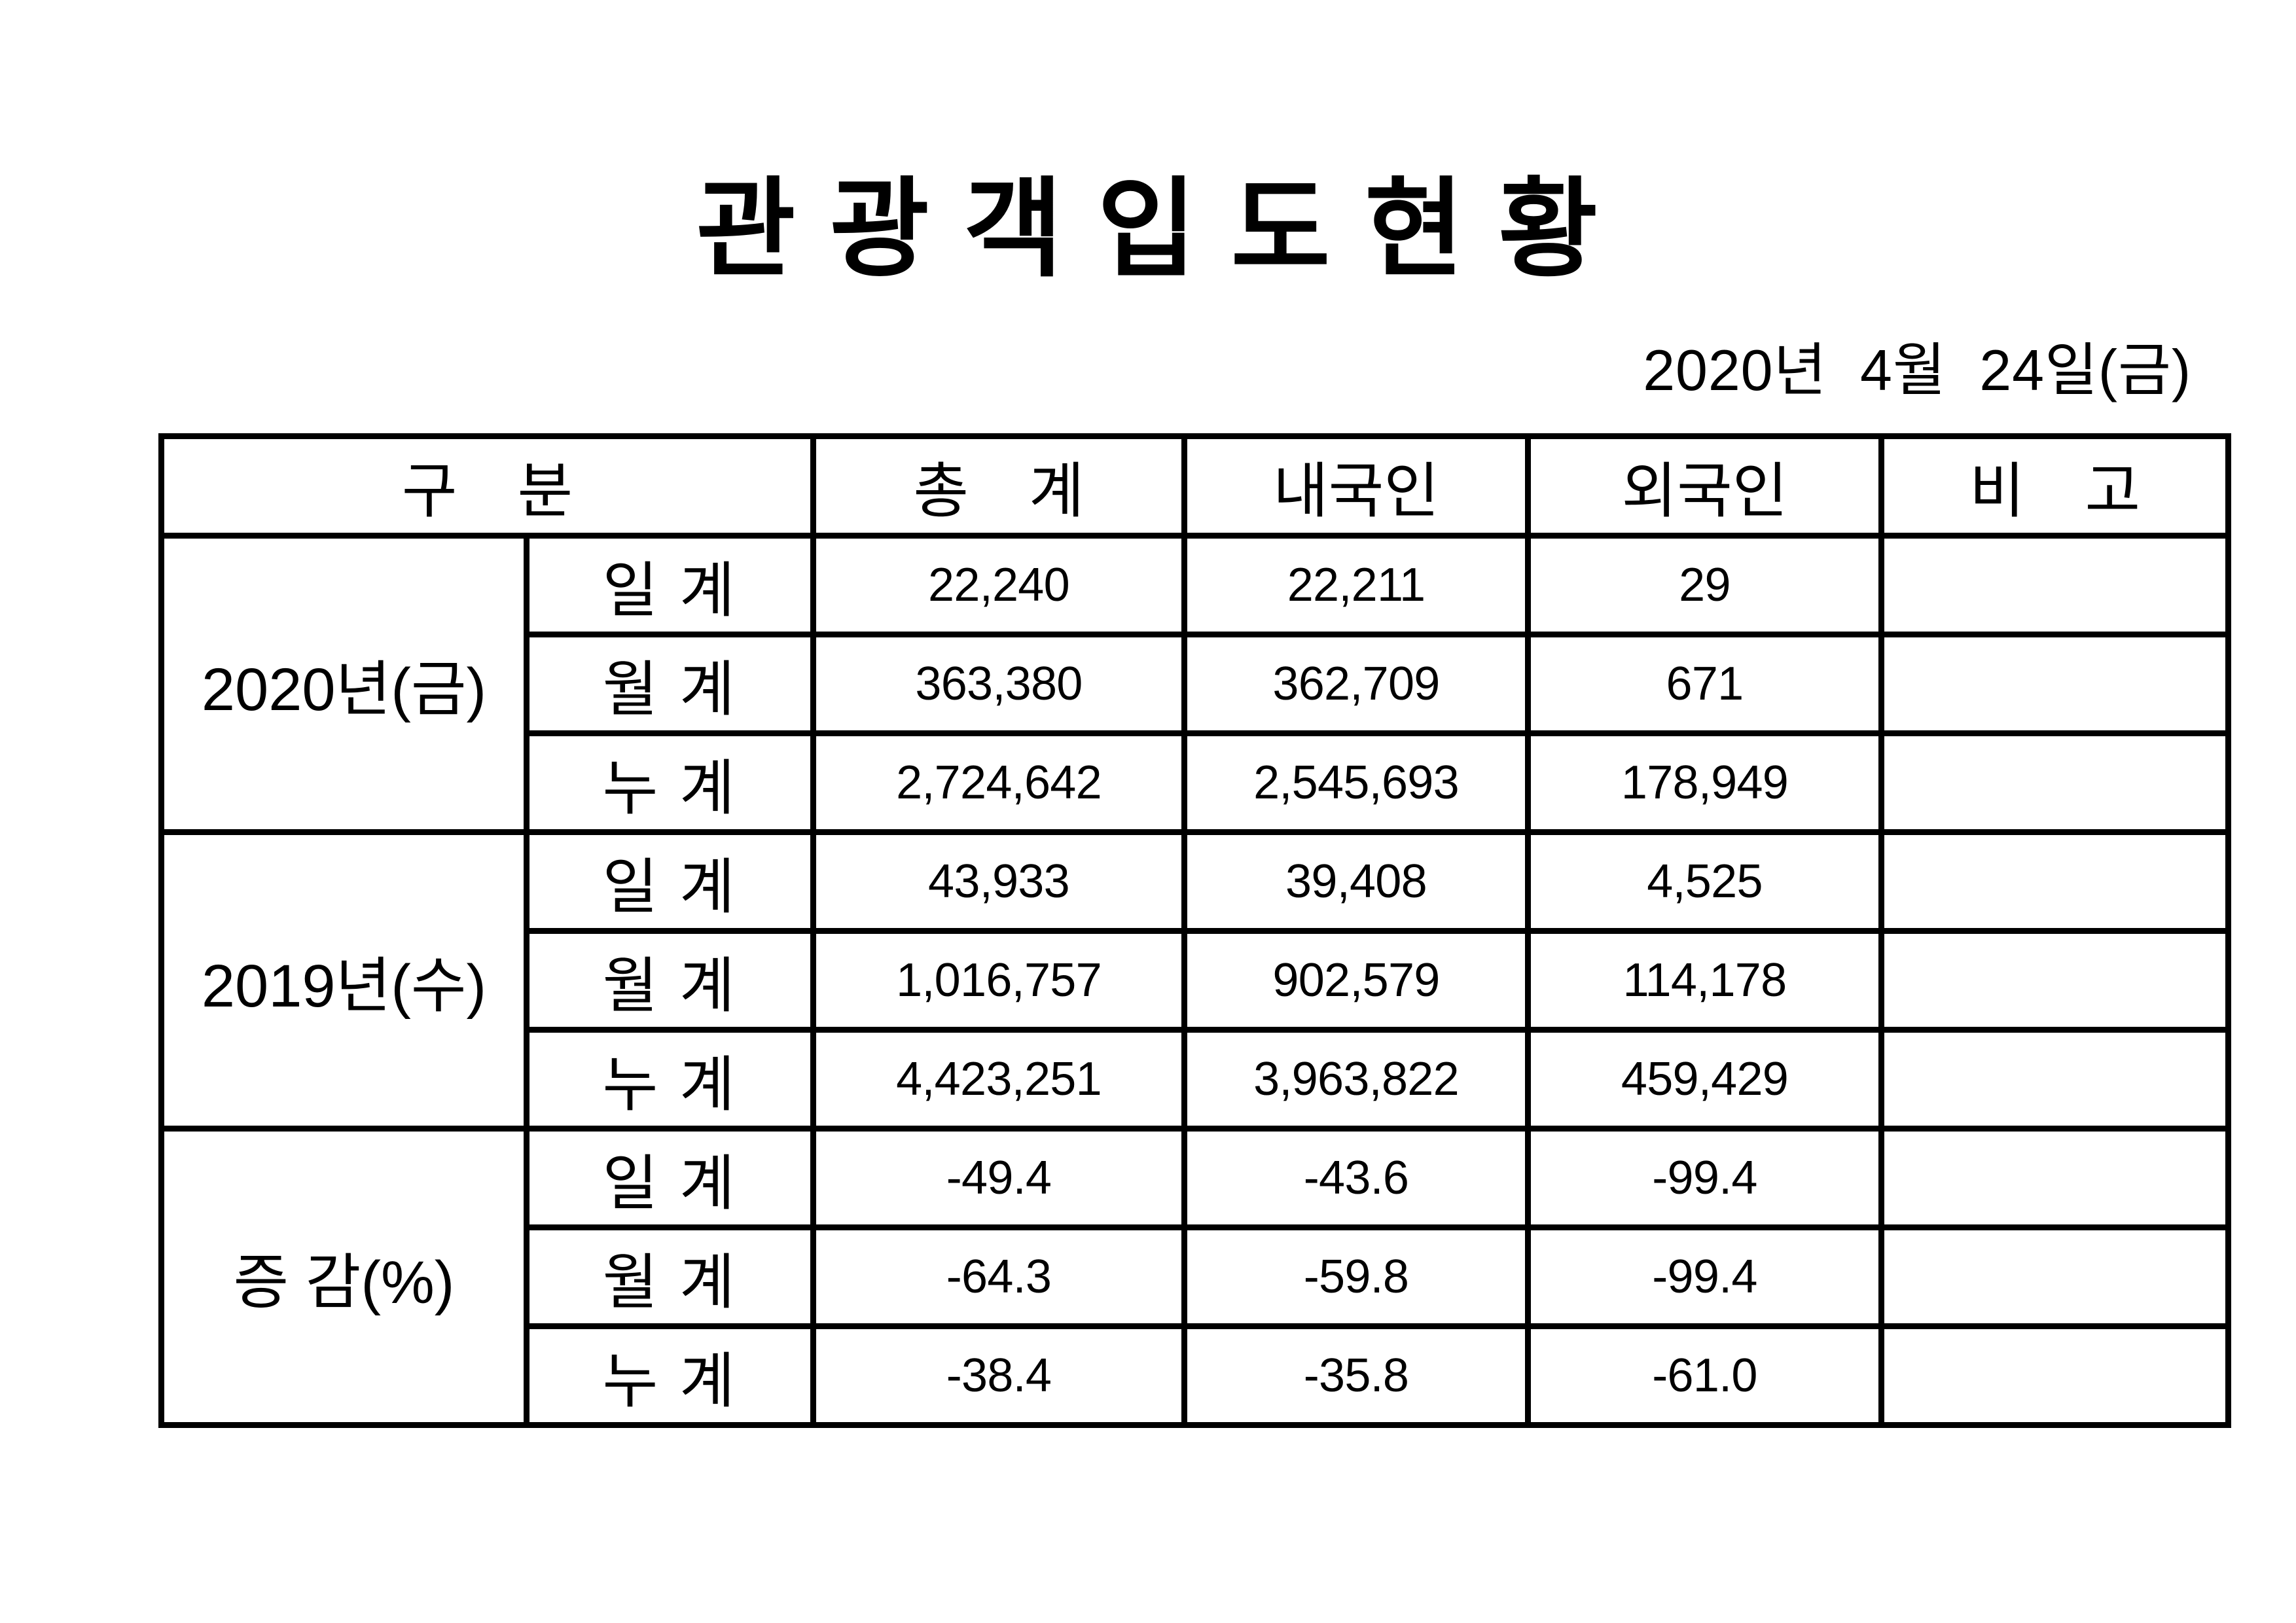 The image size is (2296, 1623). Describe the element at coordinates (1356, 486) in the screenshot. I see `header-domestic: 내국인` at that location.